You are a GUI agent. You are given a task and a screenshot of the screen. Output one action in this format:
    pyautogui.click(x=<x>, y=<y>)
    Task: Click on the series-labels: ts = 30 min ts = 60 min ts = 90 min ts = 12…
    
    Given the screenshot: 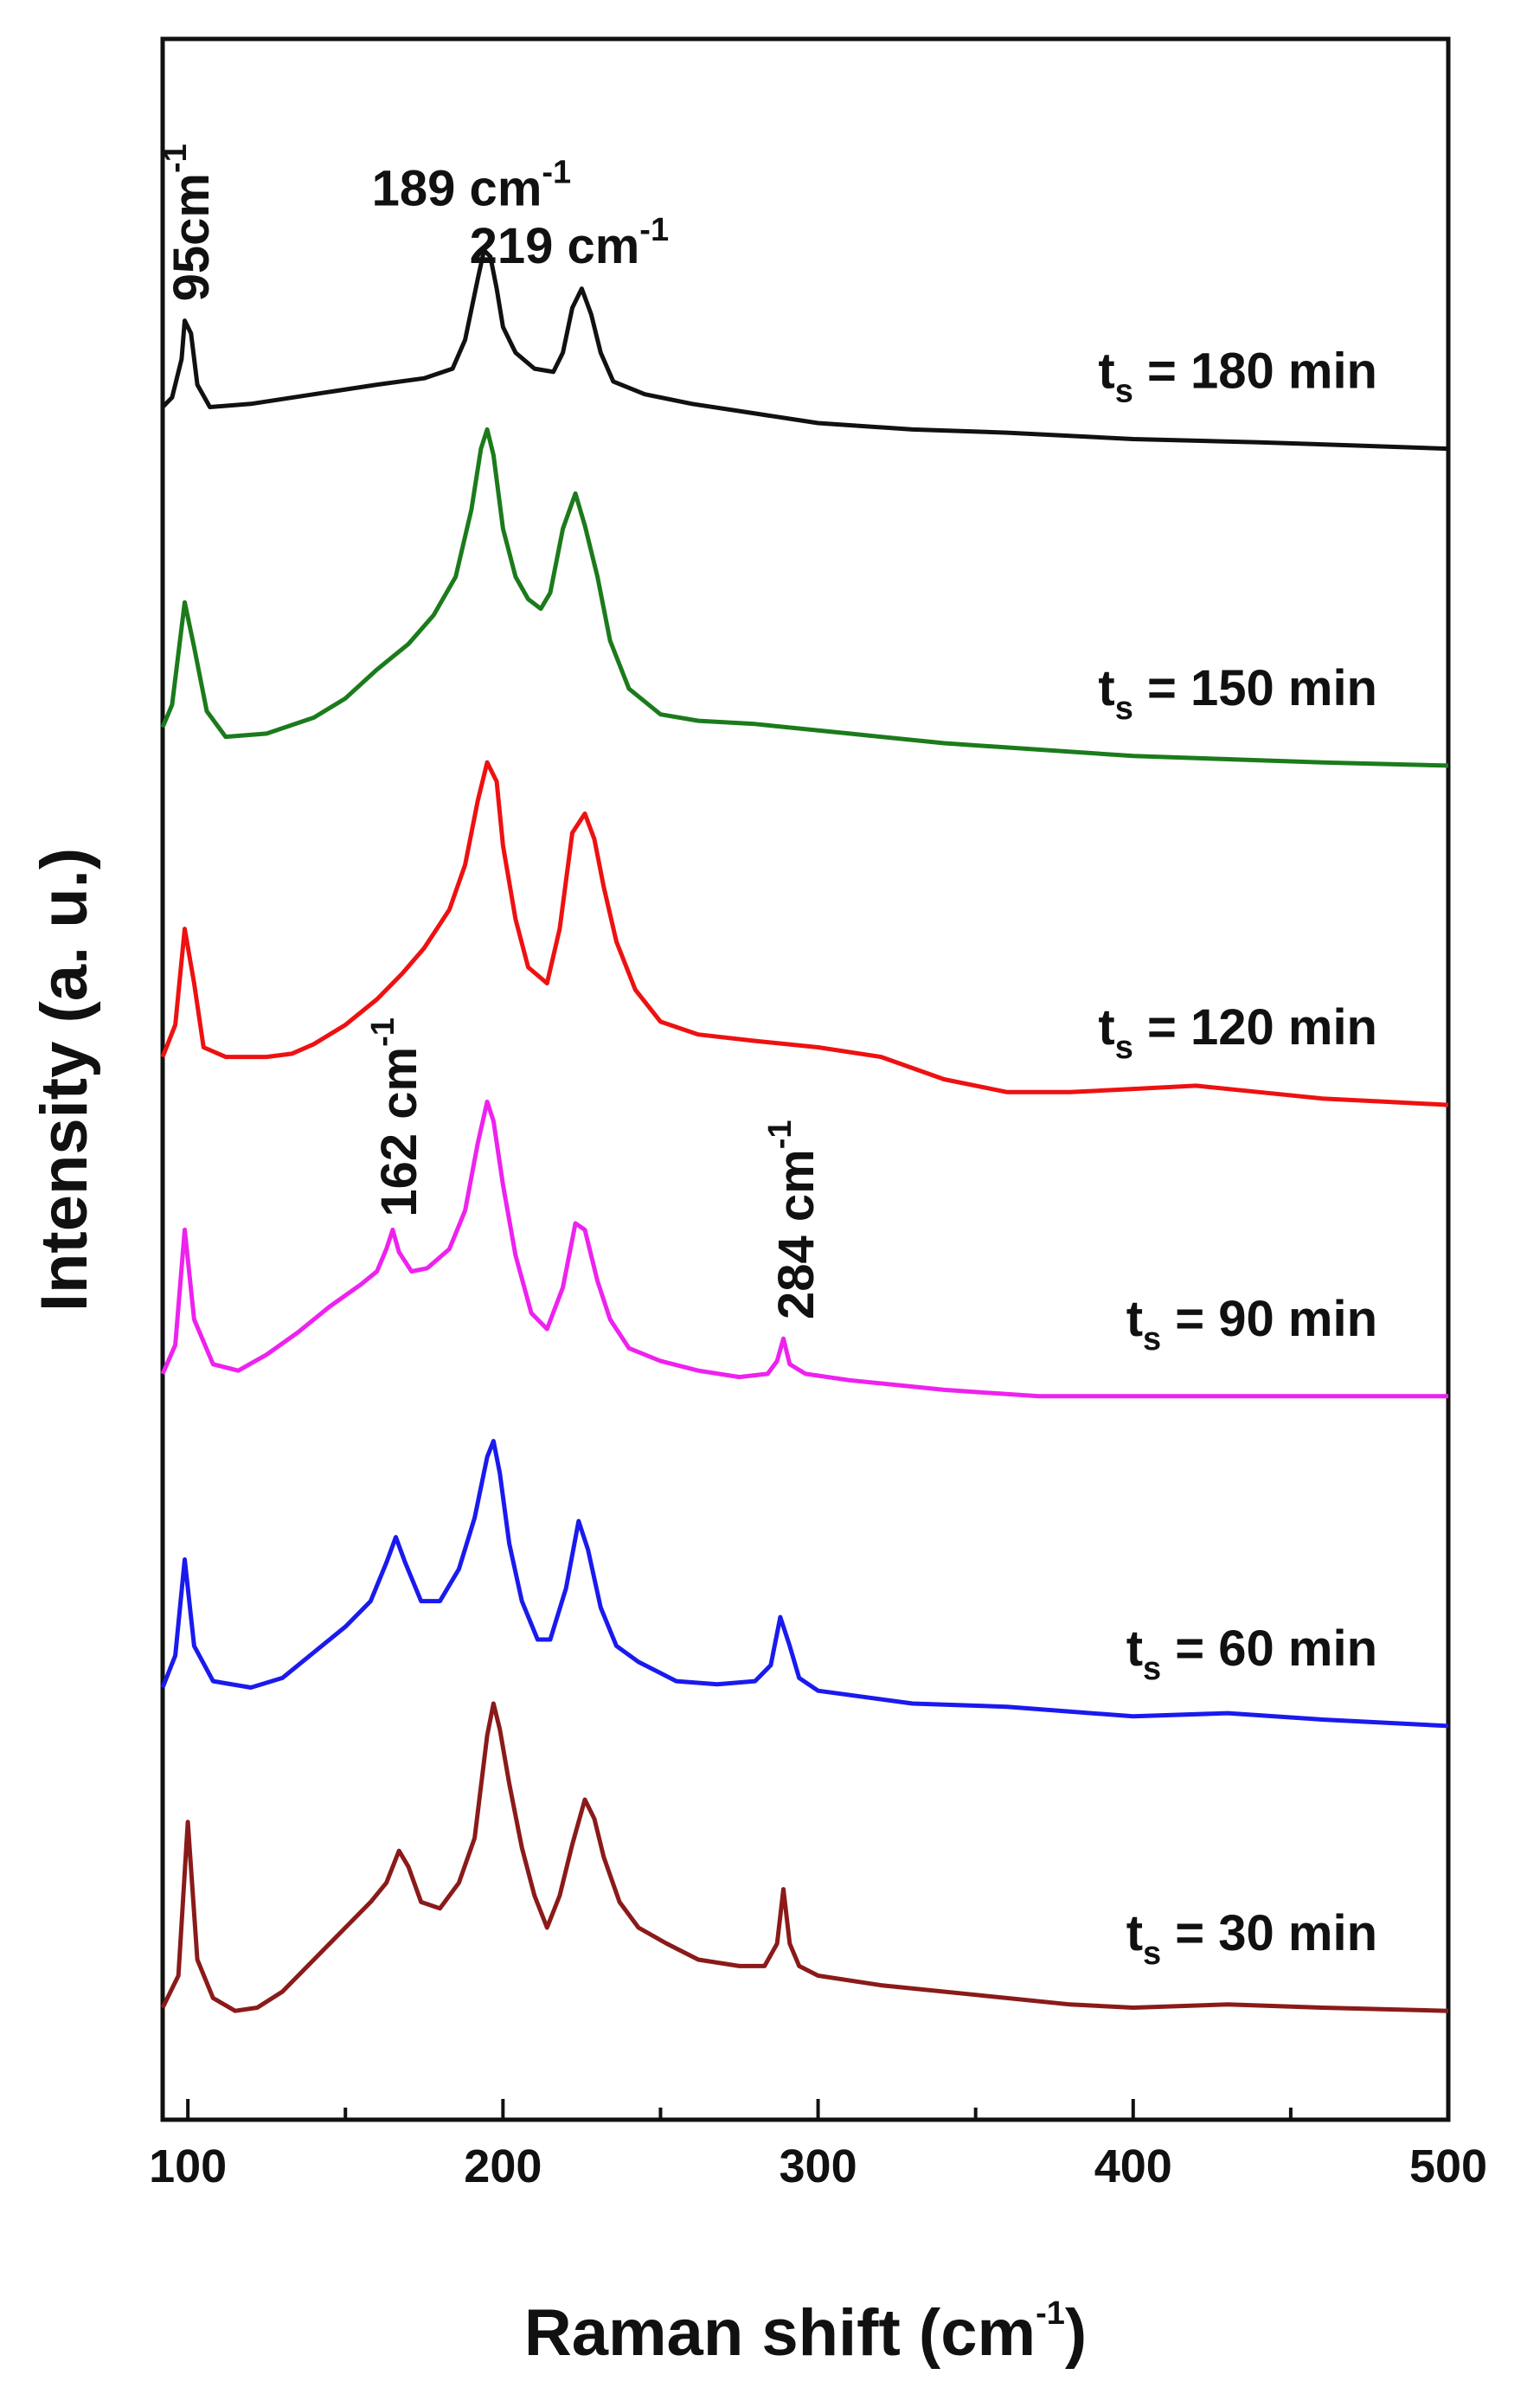 What is the action you would take?
    pyautogui.click(x=1237, y=1158)
    